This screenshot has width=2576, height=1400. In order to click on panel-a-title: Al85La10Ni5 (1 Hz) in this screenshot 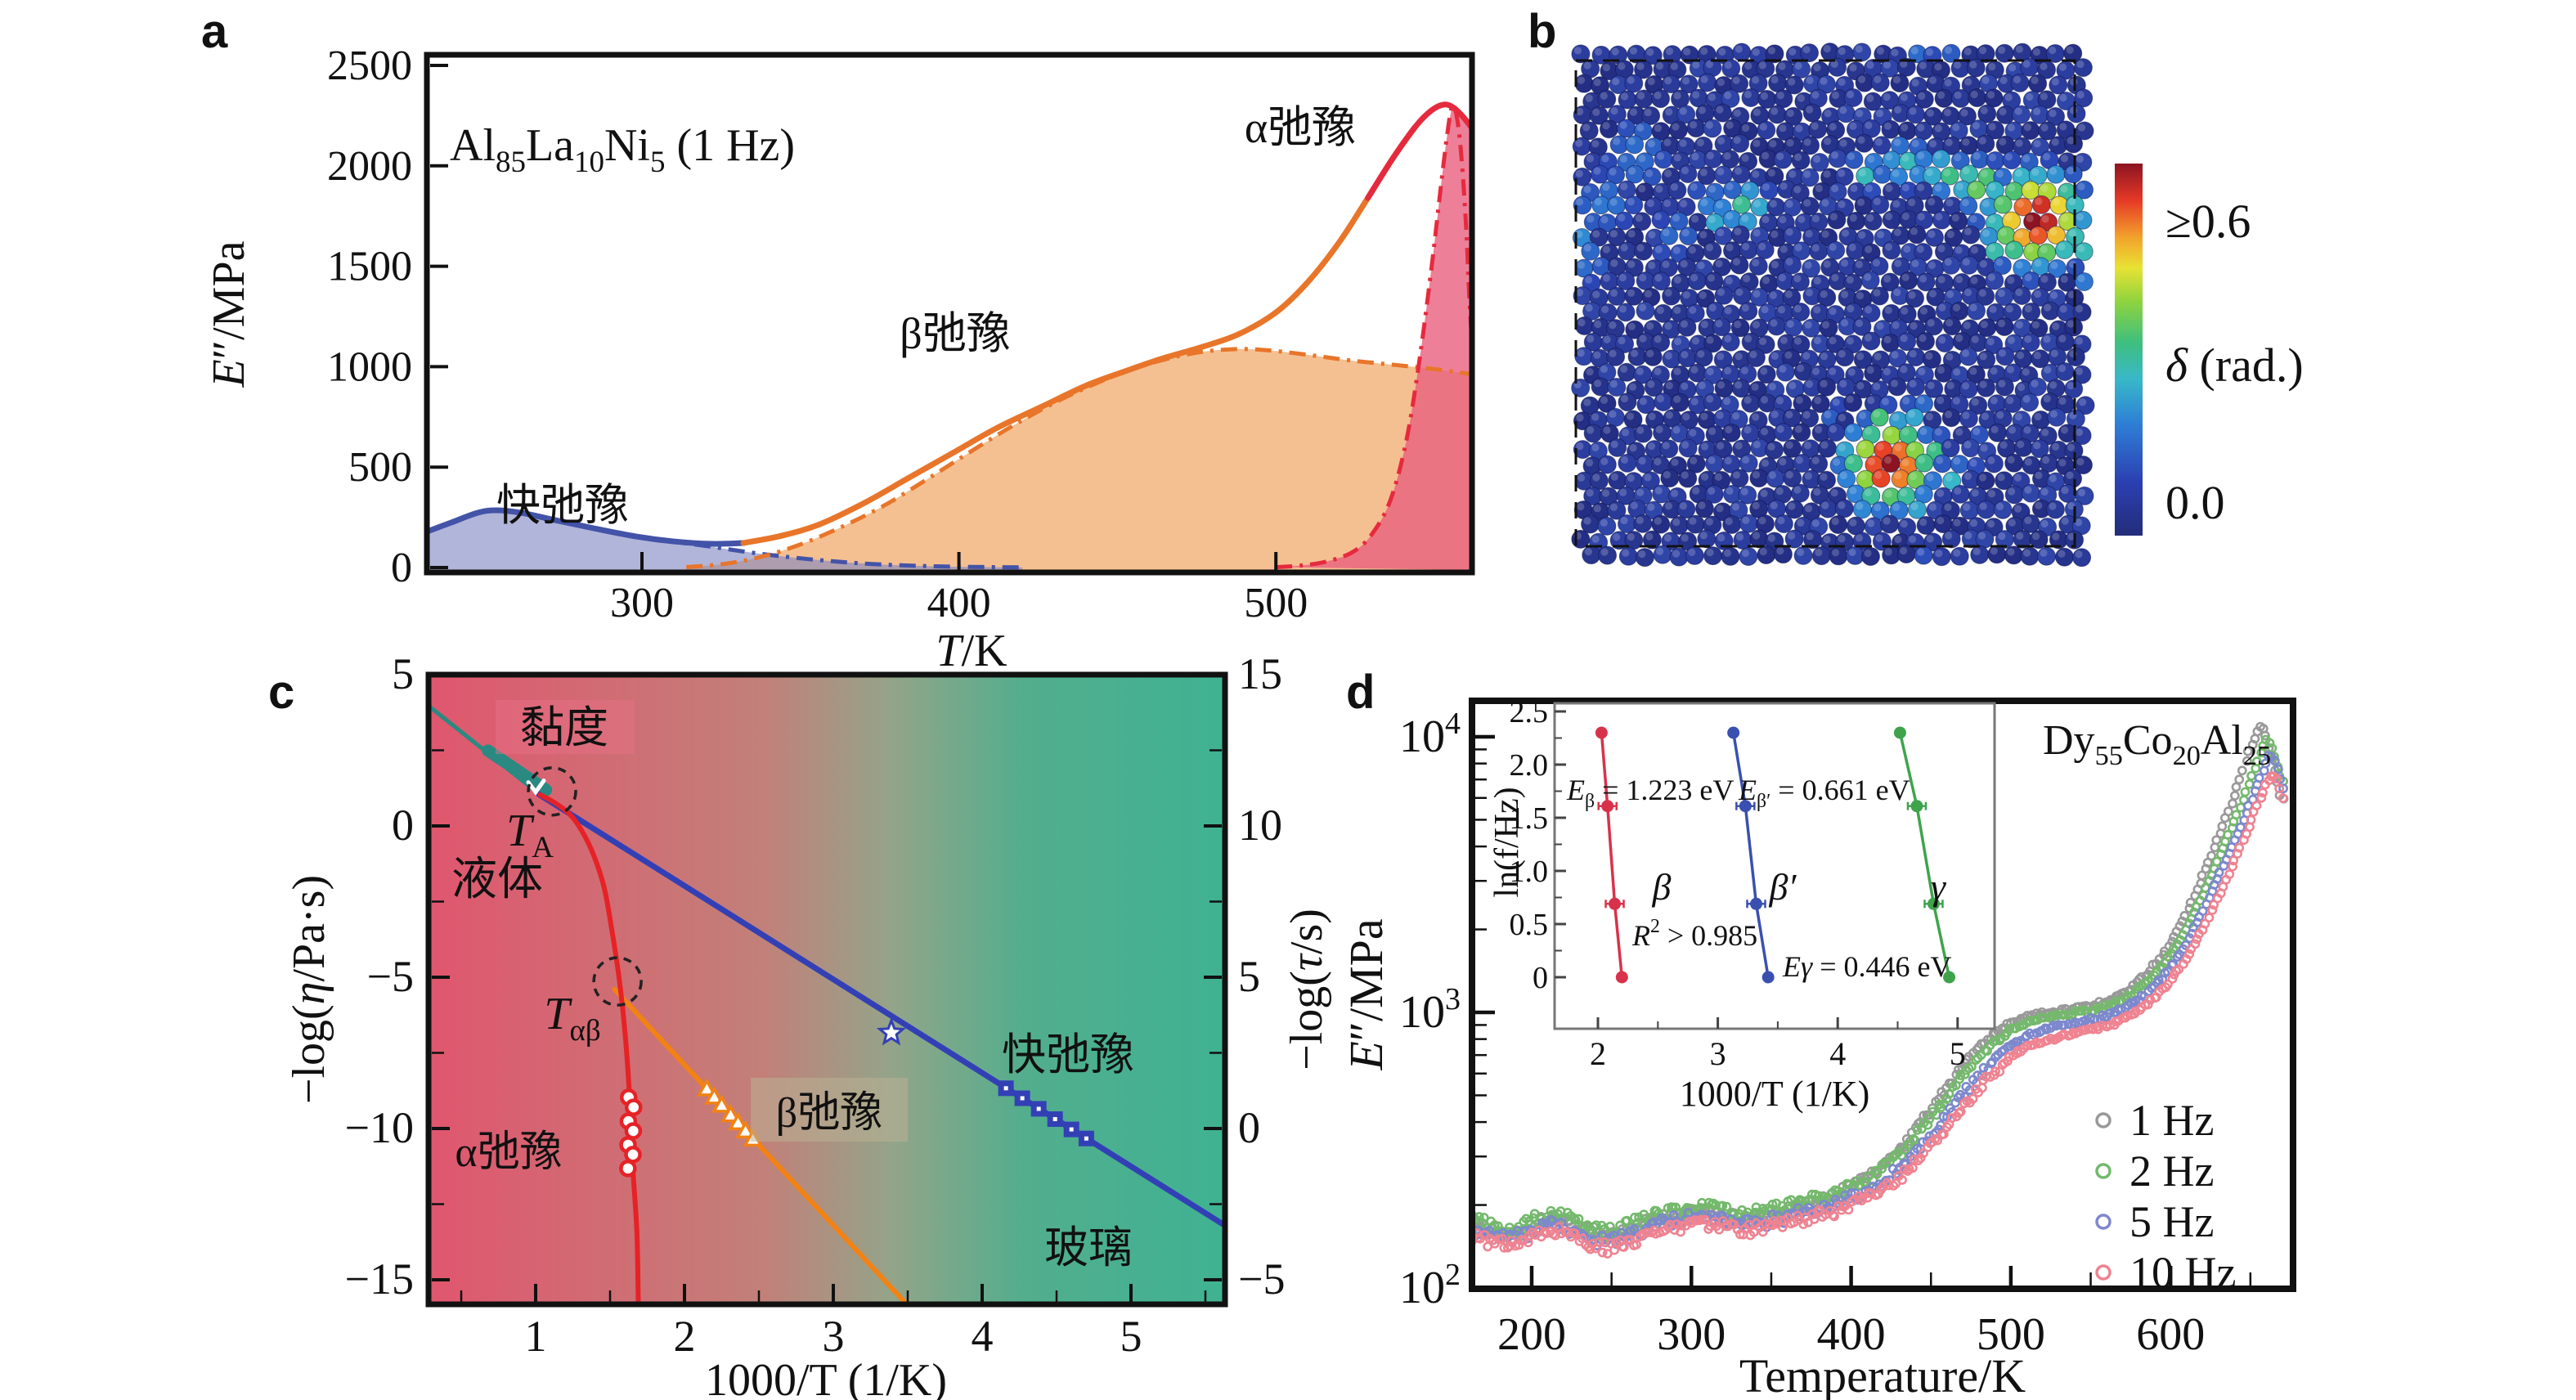, I will do `click(622, 149)`.